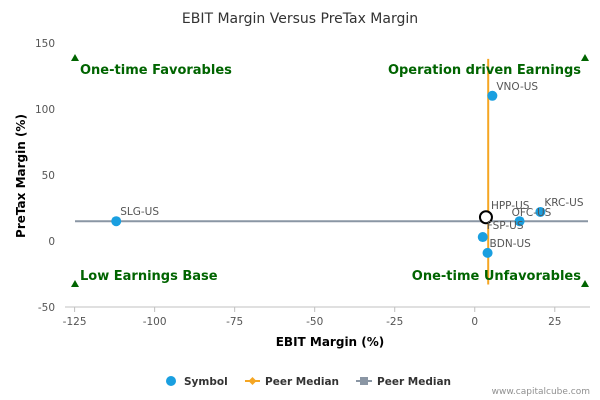 Image resolution: width=600 pixels, height=400 pixels. What do you see at coordinates (46, 308) in the screenshot?
I see `y-tick-label: -50` at bounding box center [46, 308].